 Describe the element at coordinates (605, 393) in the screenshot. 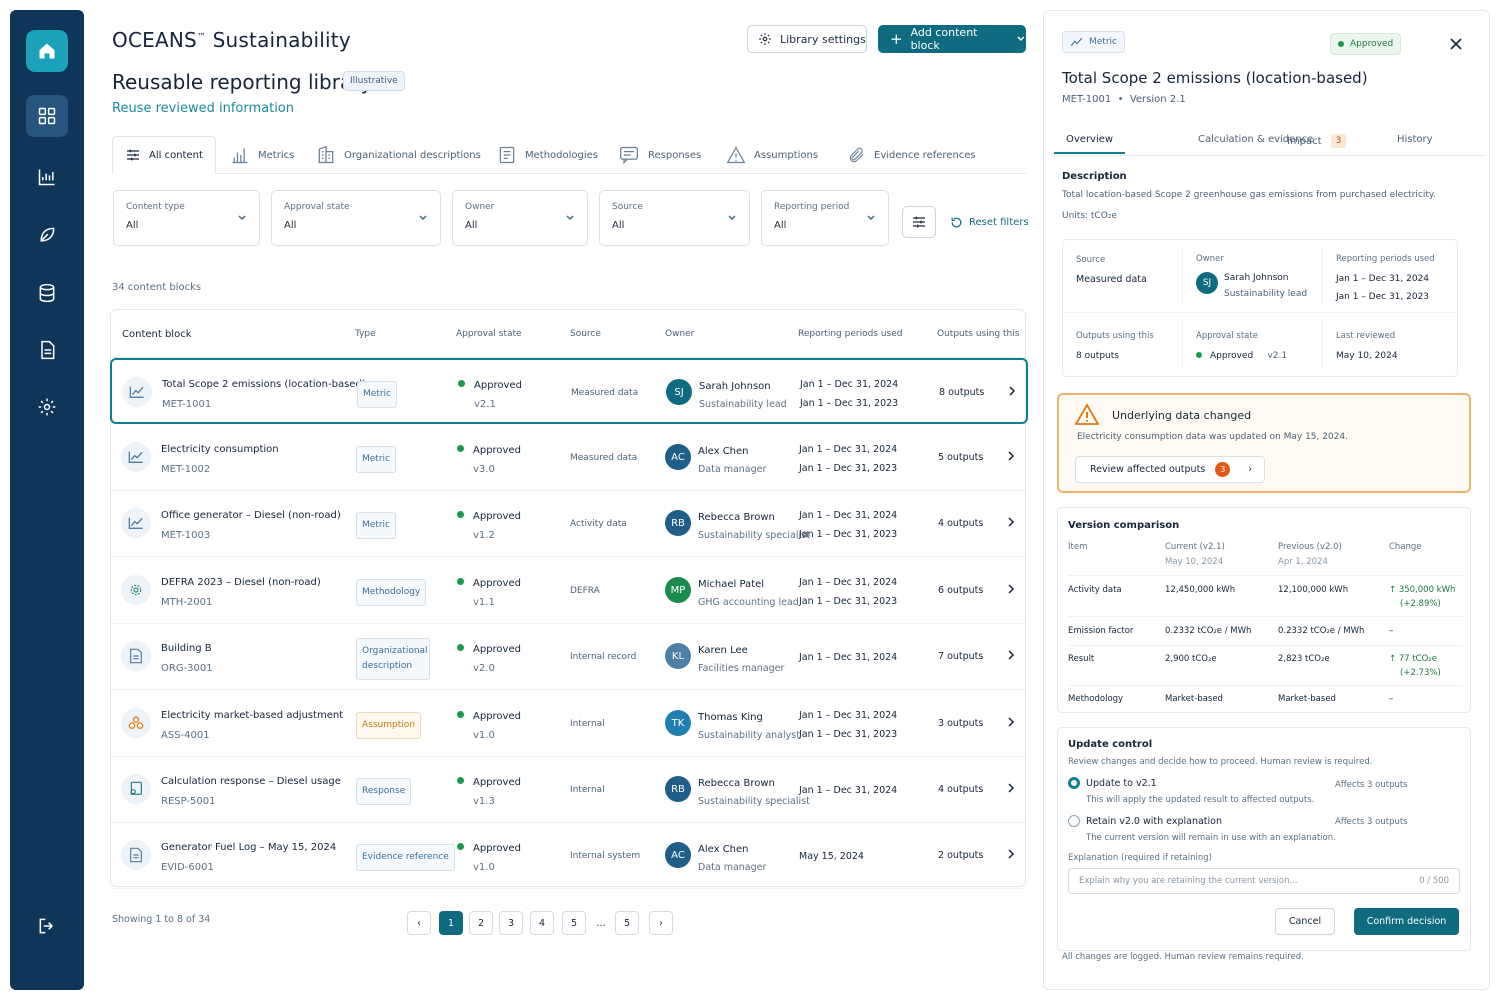

I see `row-source: Measured data` at that location.